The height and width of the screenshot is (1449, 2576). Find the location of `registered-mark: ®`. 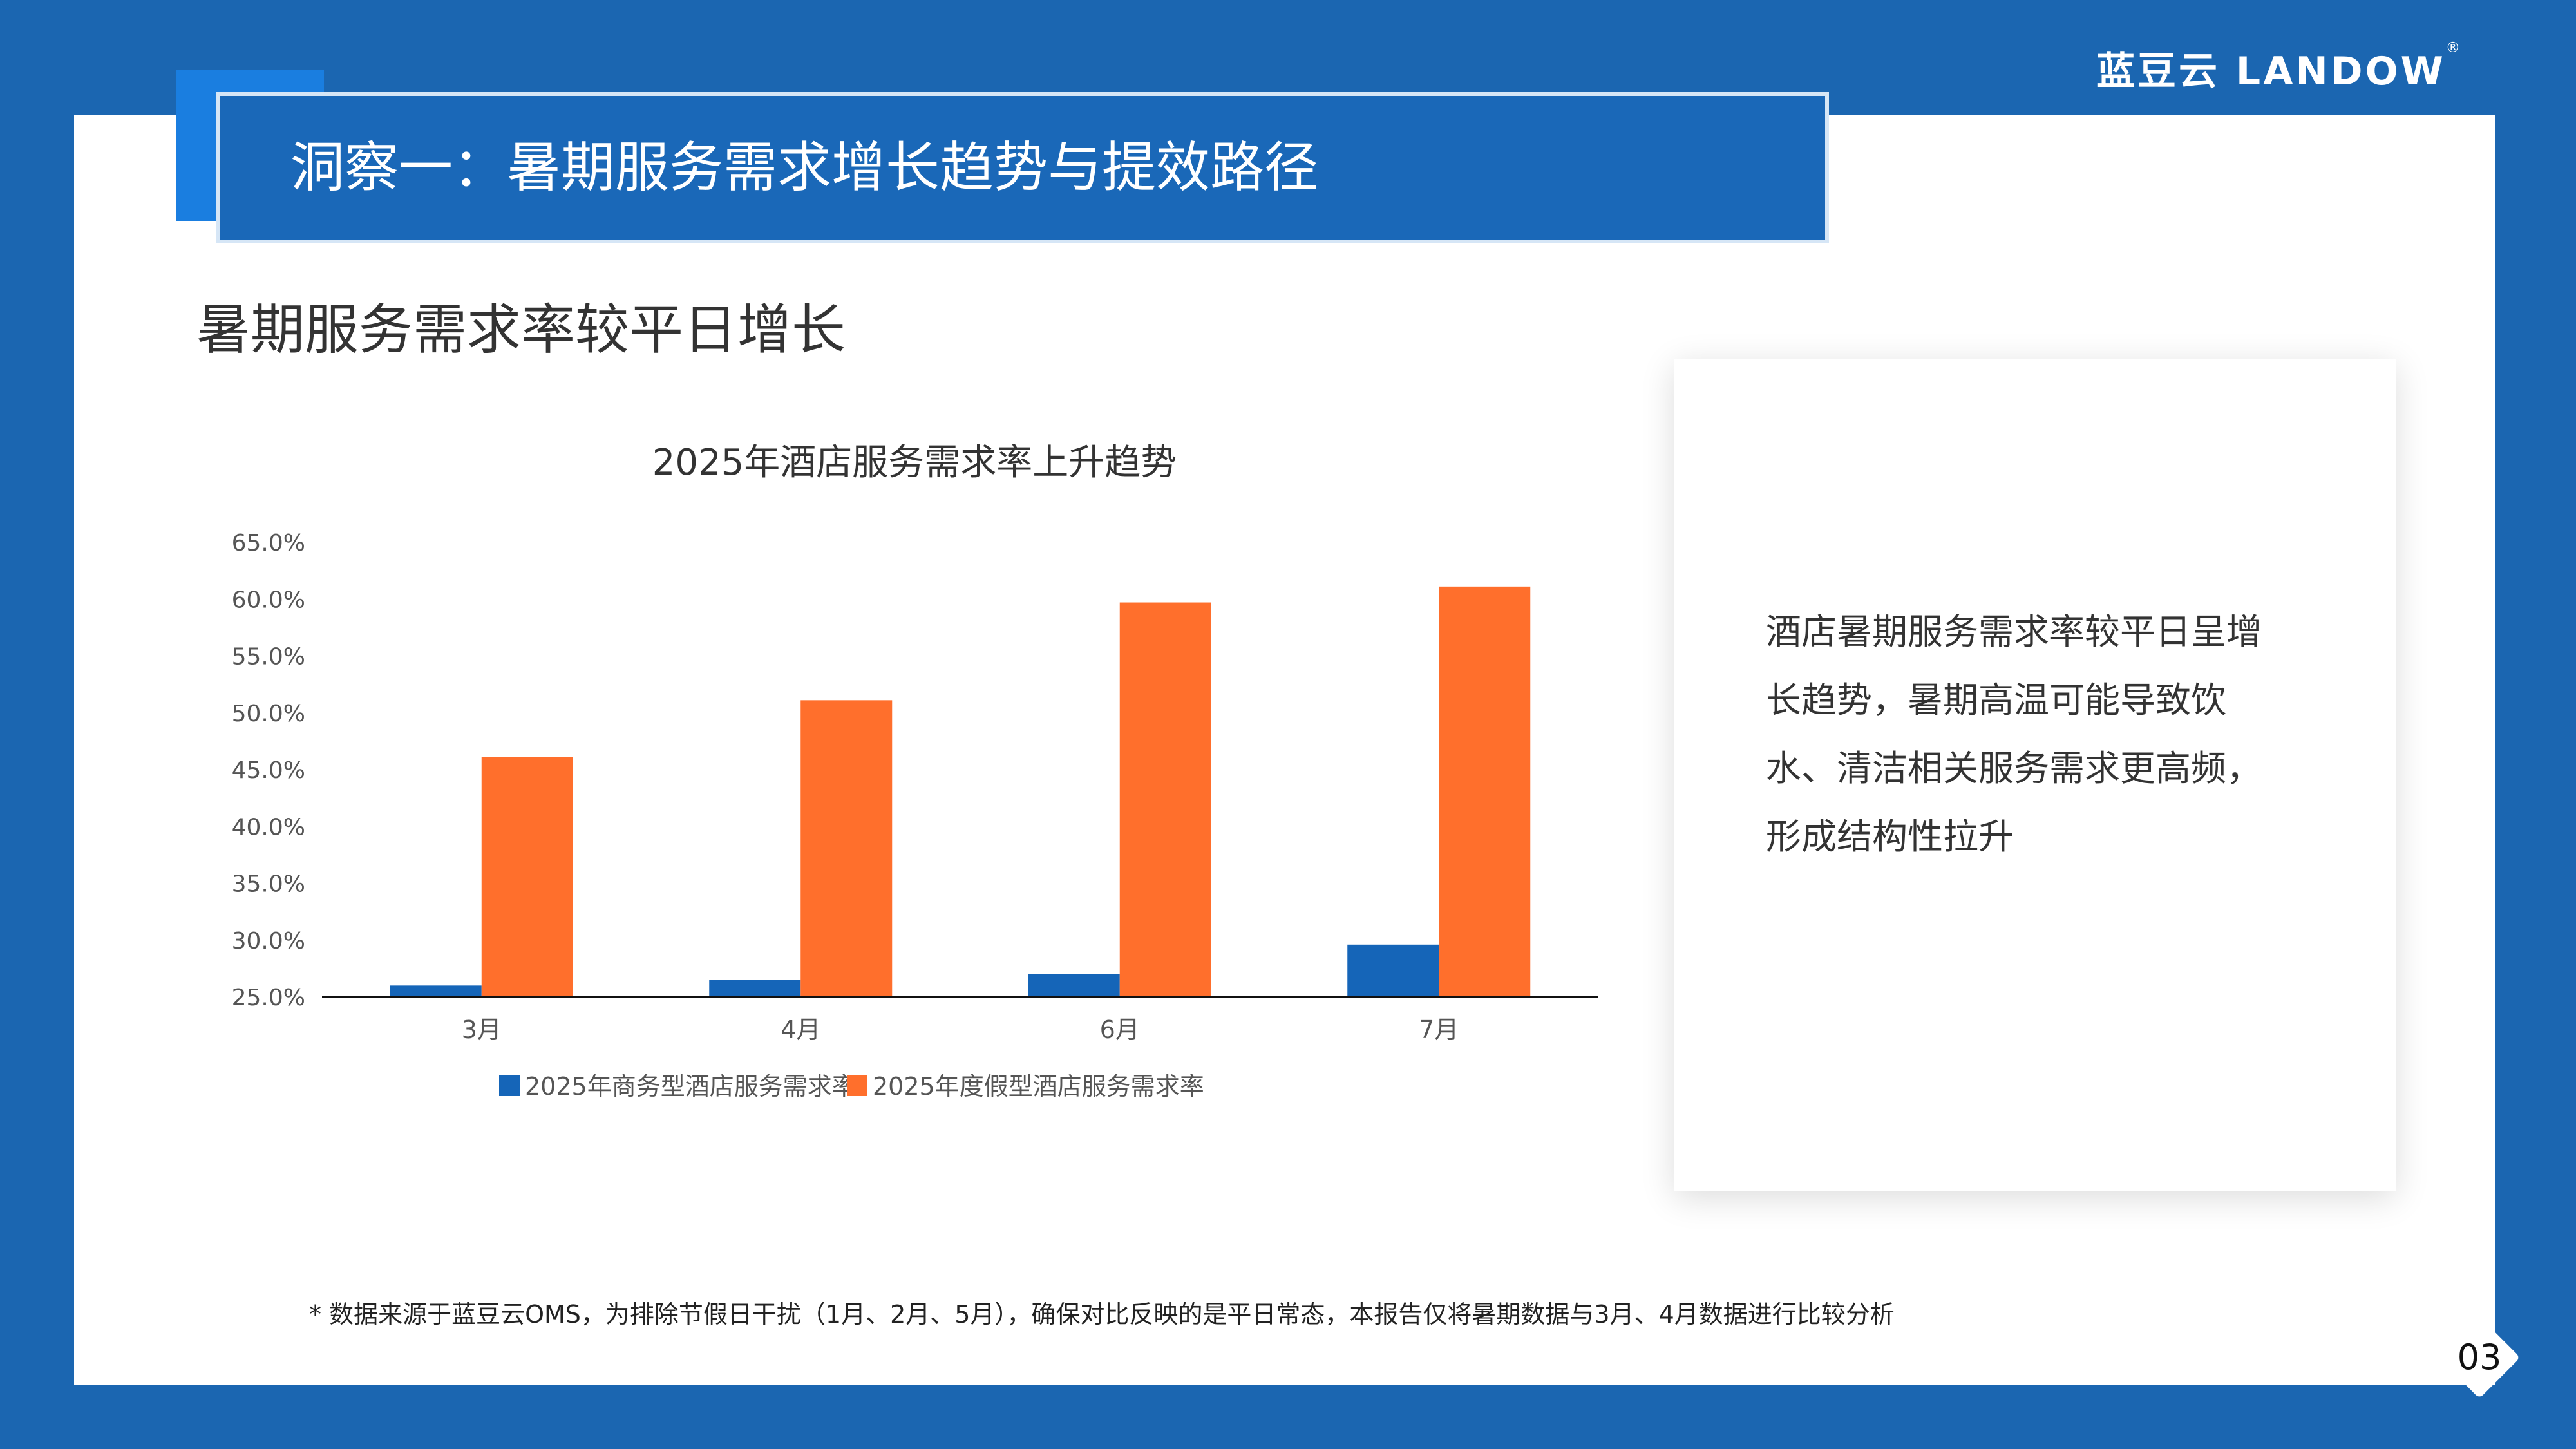

registered-mark: ® is located at coordinates (2454, 48).